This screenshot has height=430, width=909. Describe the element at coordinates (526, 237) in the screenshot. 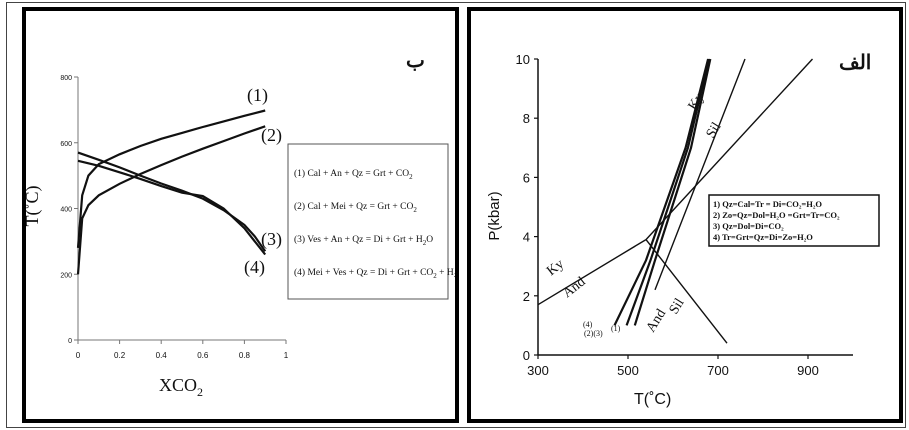

I see `right-y-tick-label: 4` at that location.